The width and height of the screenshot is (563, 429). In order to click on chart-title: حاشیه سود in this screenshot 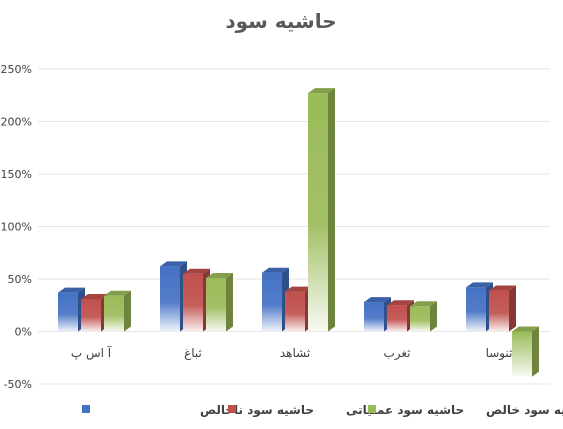, I will do `click(280, 21)`.